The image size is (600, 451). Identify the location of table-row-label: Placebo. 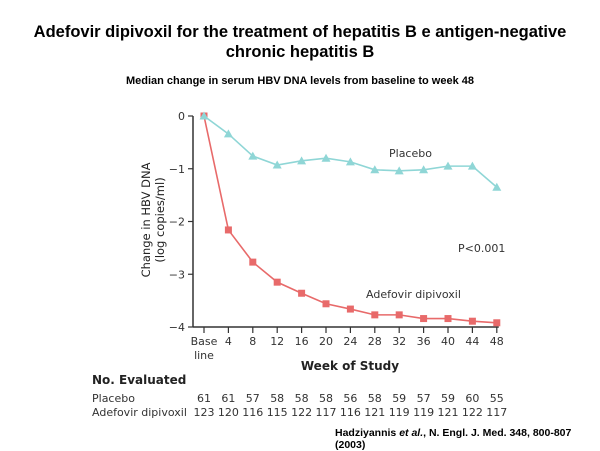
(113, 398).